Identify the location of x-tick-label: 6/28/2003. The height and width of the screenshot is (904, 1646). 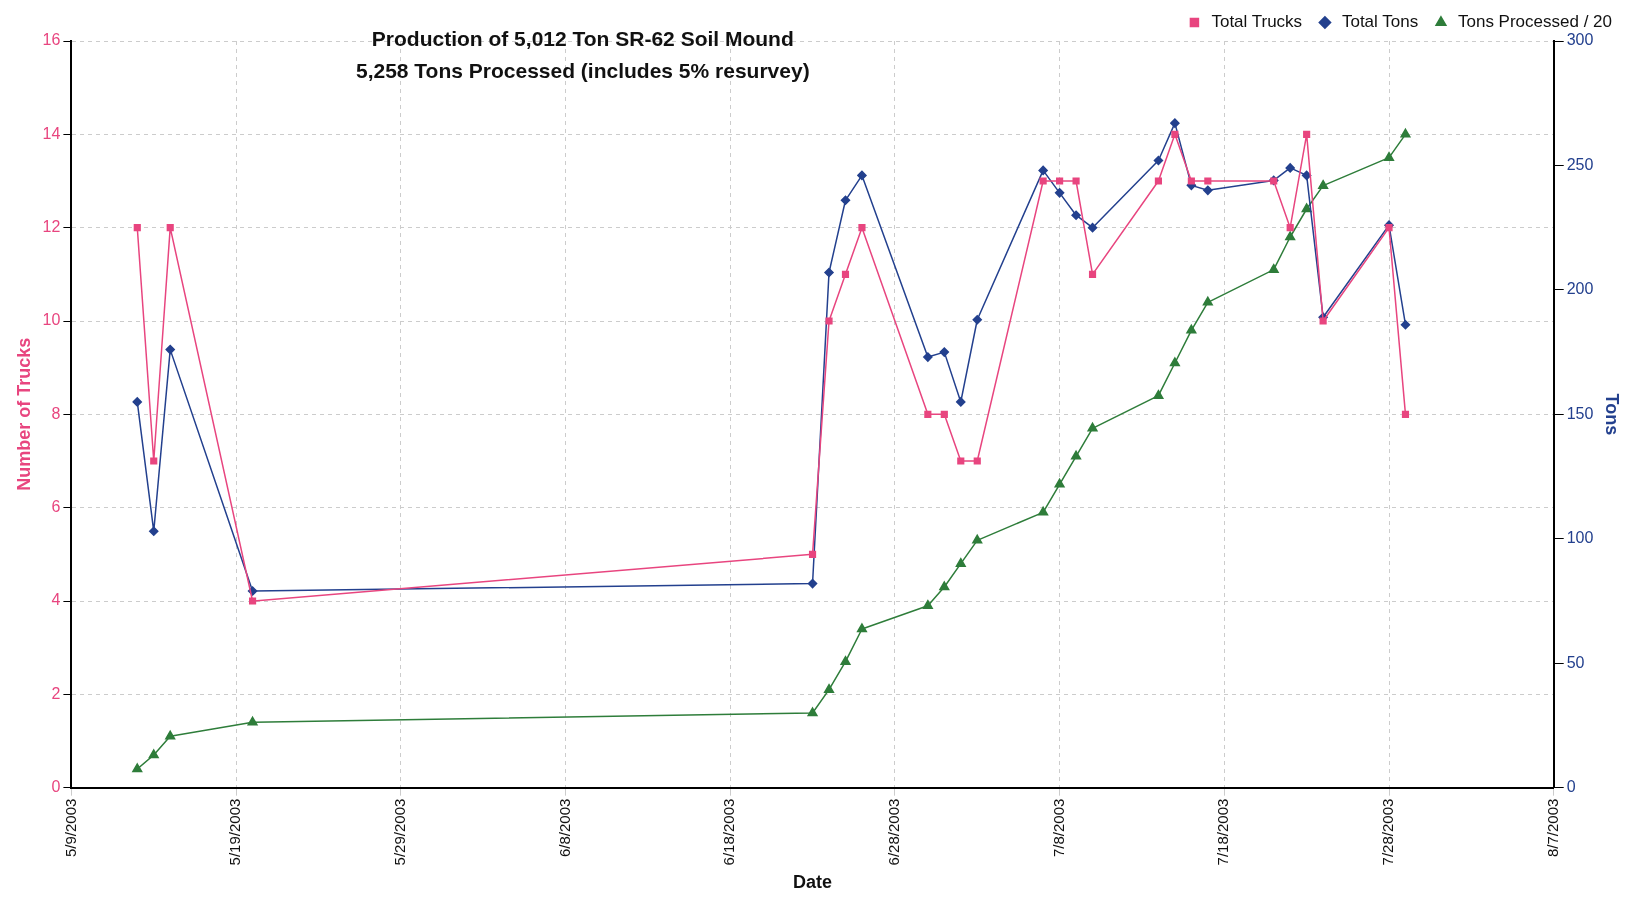
(894, 832).